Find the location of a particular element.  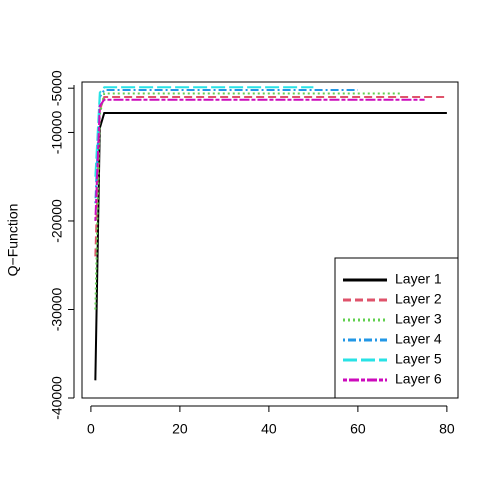

y-tick-label: -20000 is located at coordinates (57, 221).